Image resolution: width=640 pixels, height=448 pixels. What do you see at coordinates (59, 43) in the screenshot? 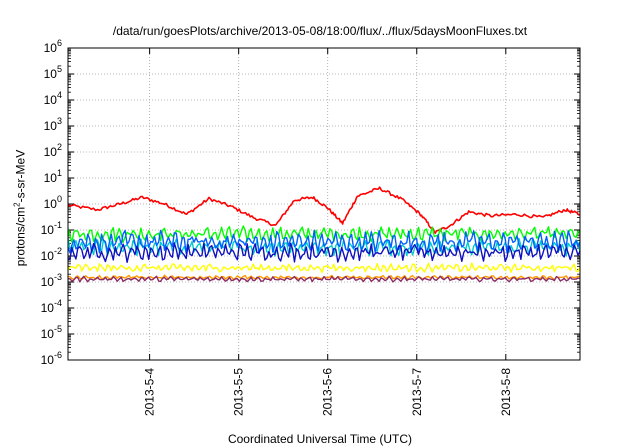
I see `y-tick-exponent: 6` at bounding box center [59, 43].